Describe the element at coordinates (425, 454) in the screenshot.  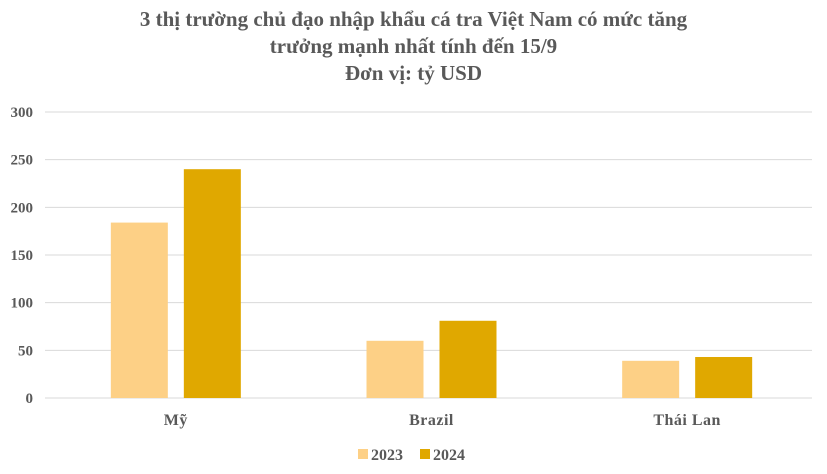
I see `legend-swatch-2024` at that location.